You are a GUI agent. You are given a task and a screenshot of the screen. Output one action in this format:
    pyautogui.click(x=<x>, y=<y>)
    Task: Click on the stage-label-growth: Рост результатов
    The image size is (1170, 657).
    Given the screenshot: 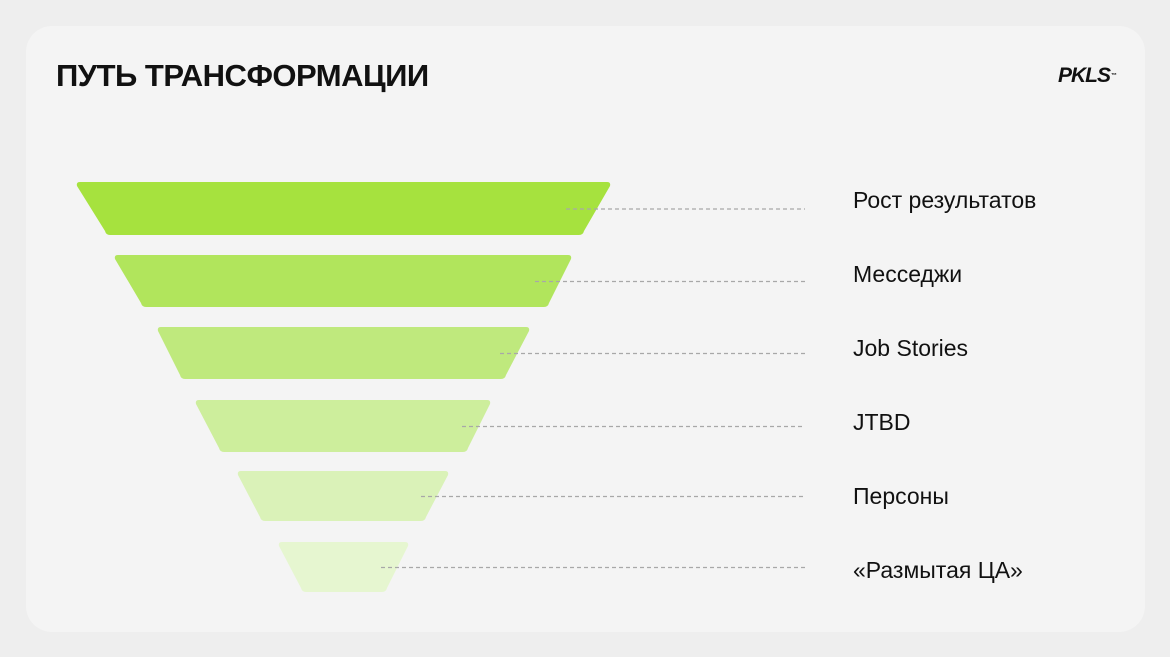 What is the action you would take?
    pyautogui.click(x=945, y=200)
    